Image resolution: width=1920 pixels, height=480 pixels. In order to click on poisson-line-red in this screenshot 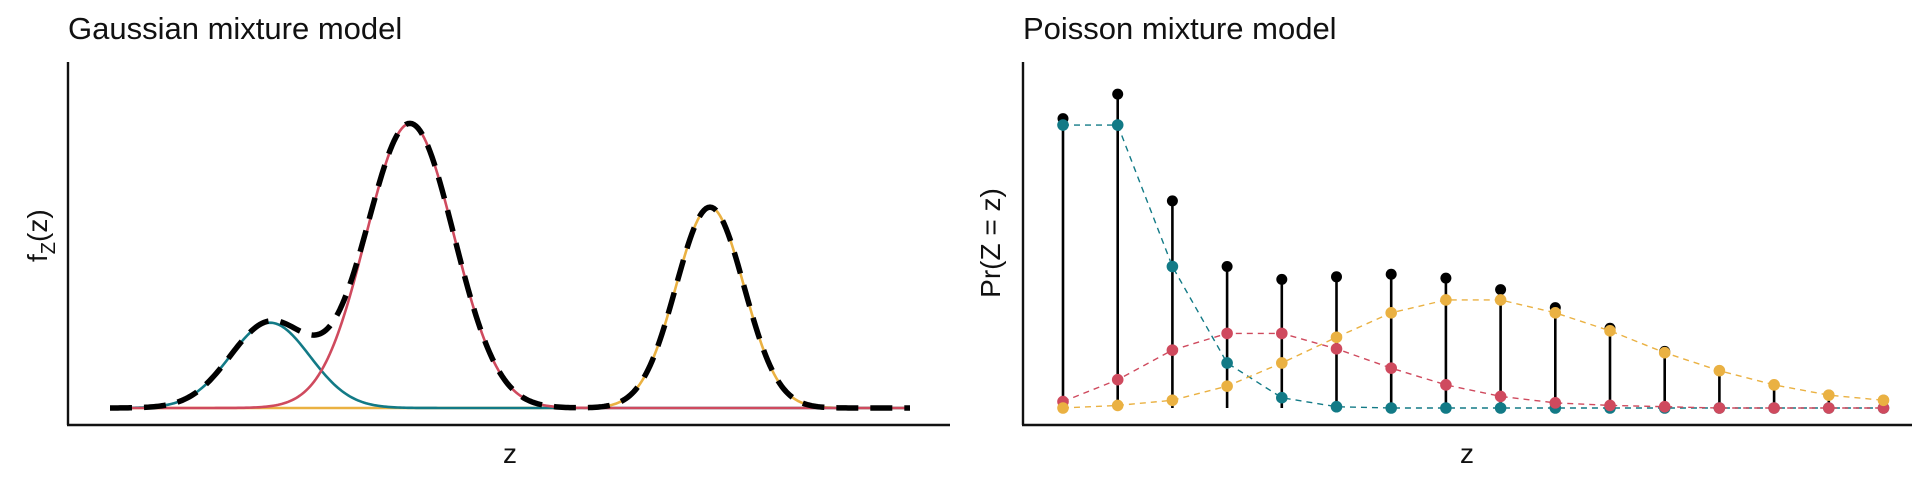, I will do `click(1473, 370)`.